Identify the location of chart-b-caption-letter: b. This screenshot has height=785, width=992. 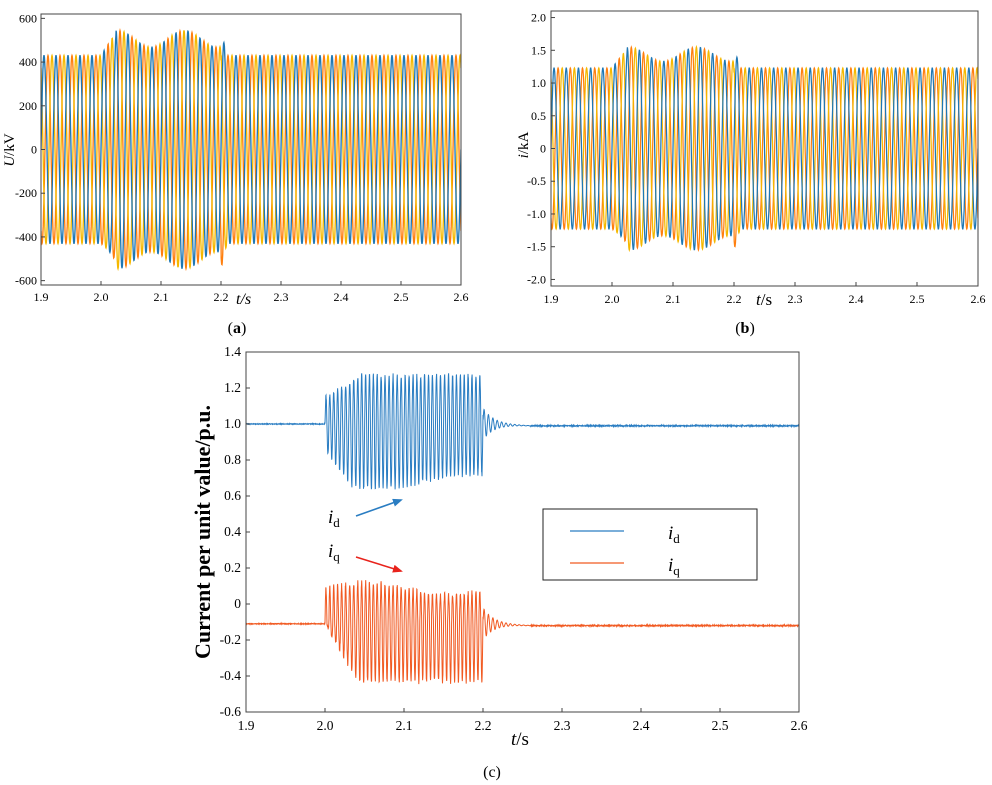
(745, 328).